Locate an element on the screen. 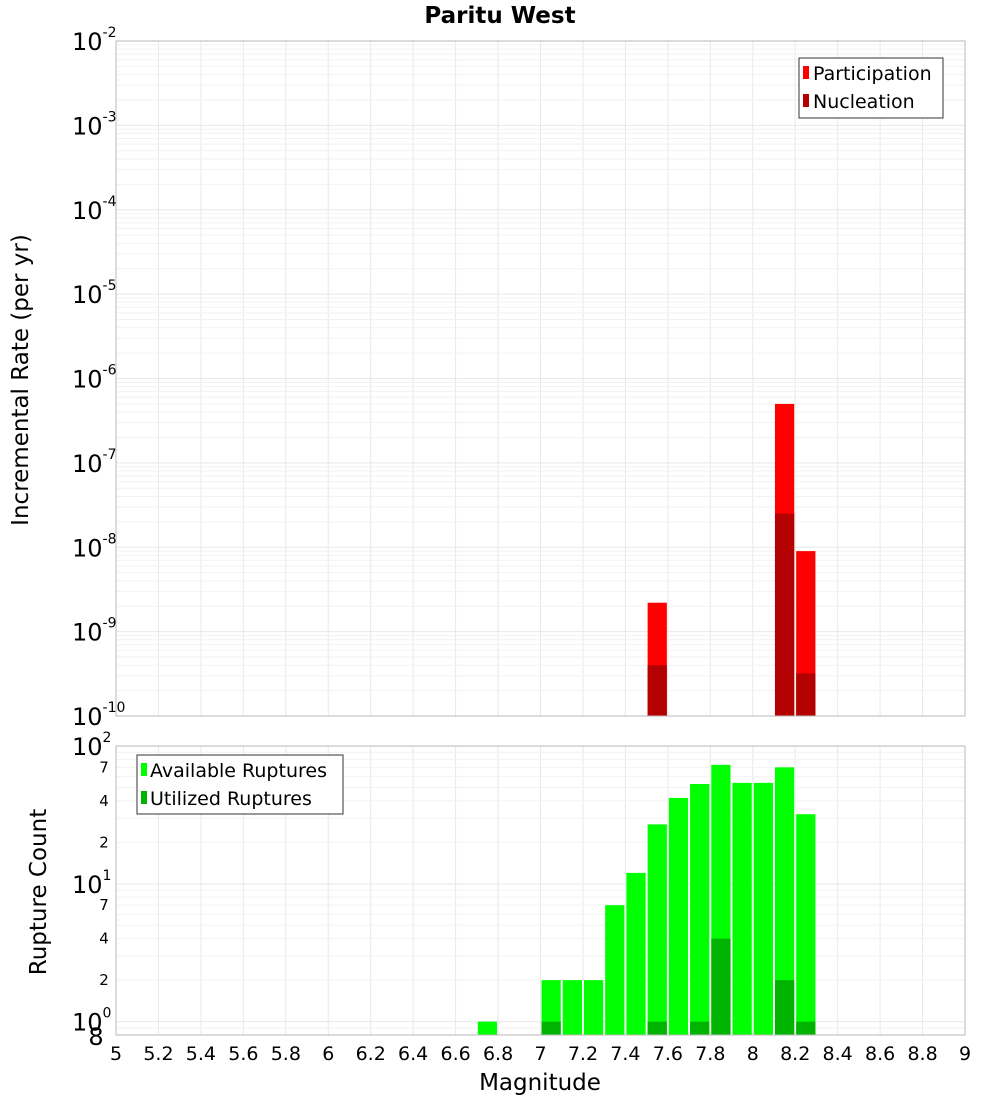 The width and height of the screenshot is (1000, 1100). top-y-tick-label: 10⁻⁷ is located at coordinates (94, 462).